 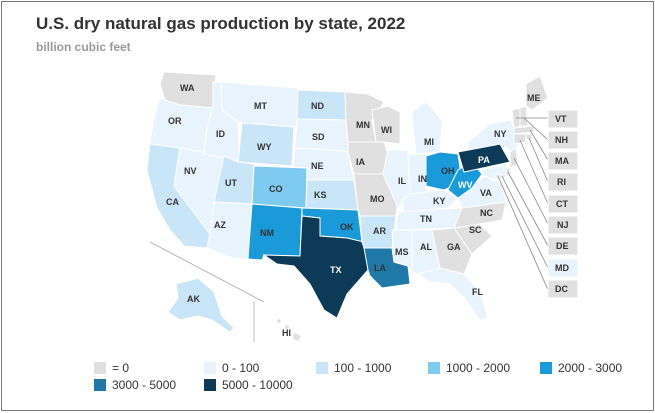 I want to click on state-GA, so click(x=452, y=251).